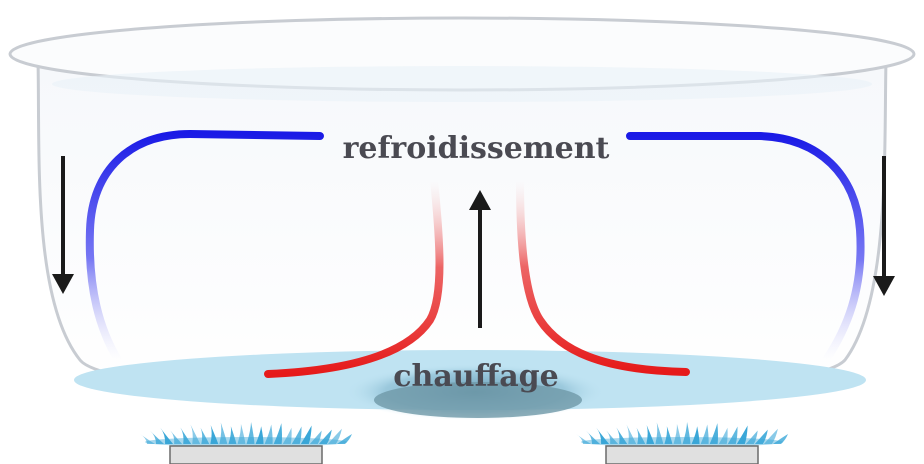 This screenshot has width=924, height=464. I want to click on cooling-current-right, so click(745, 248).